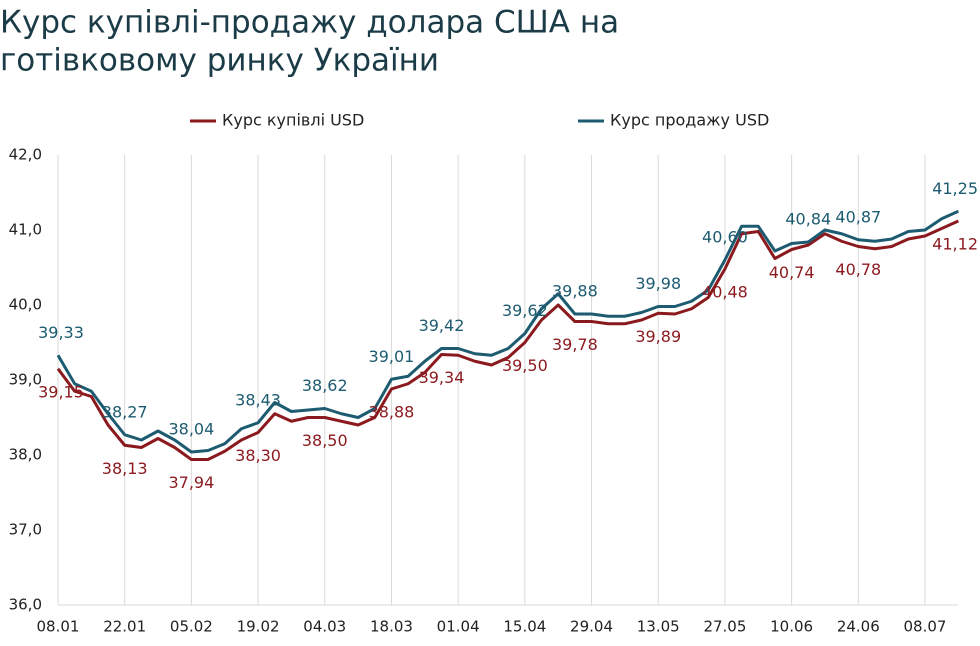  What do you see at coordinates (442, 325) in the screenshot?
I see `data-label: 39,42` at bounding box center [442, 325].